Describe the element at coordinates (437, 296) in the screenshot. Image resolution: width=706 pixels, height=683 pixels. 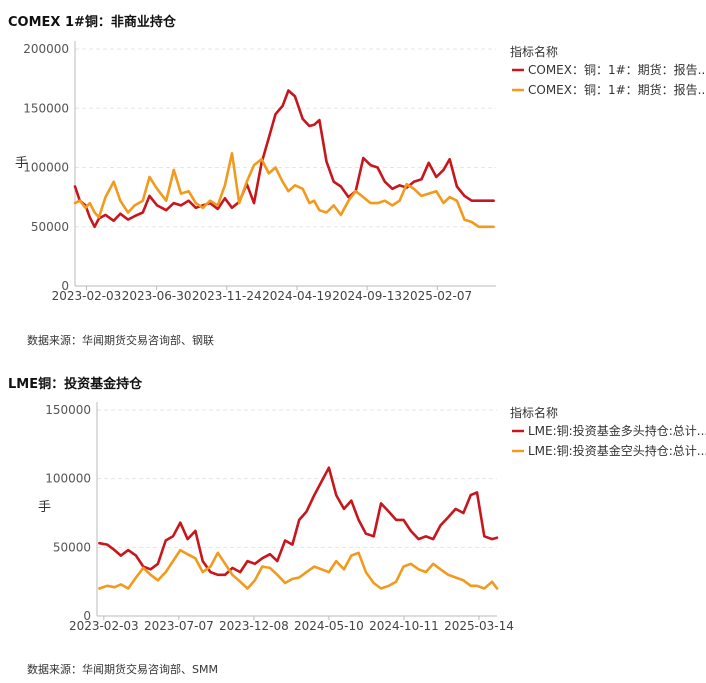
I see `x-tick-label: 2025-02-07` at that location.